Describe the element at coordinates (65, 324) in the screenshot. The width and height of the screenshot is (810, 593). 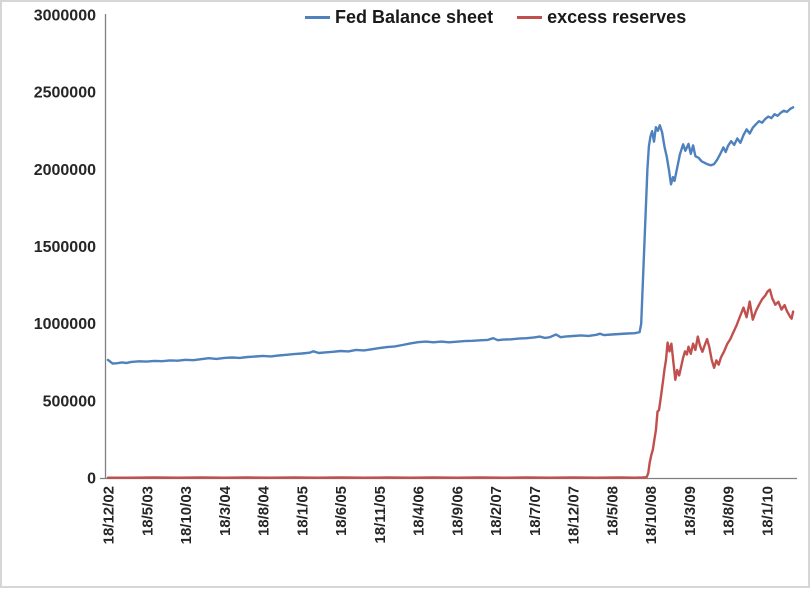
I see `y-tick-label: 1000000` at that location.